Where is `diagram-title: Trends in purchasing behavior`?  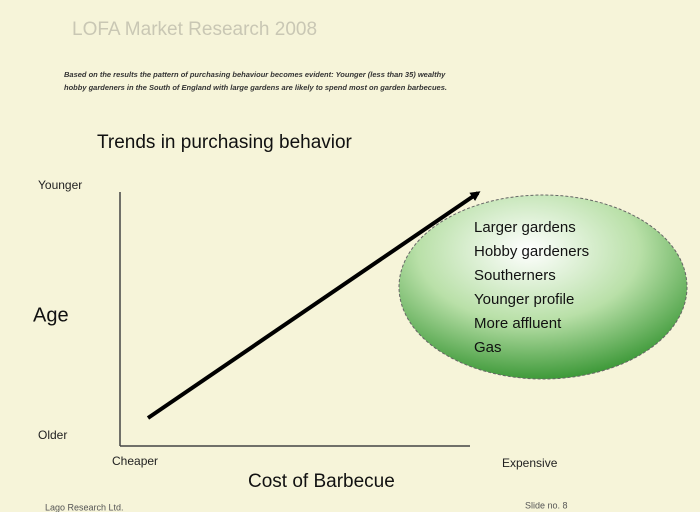 diagram-title: Trends in purchasing behavior is located at coordinates (225, 142).